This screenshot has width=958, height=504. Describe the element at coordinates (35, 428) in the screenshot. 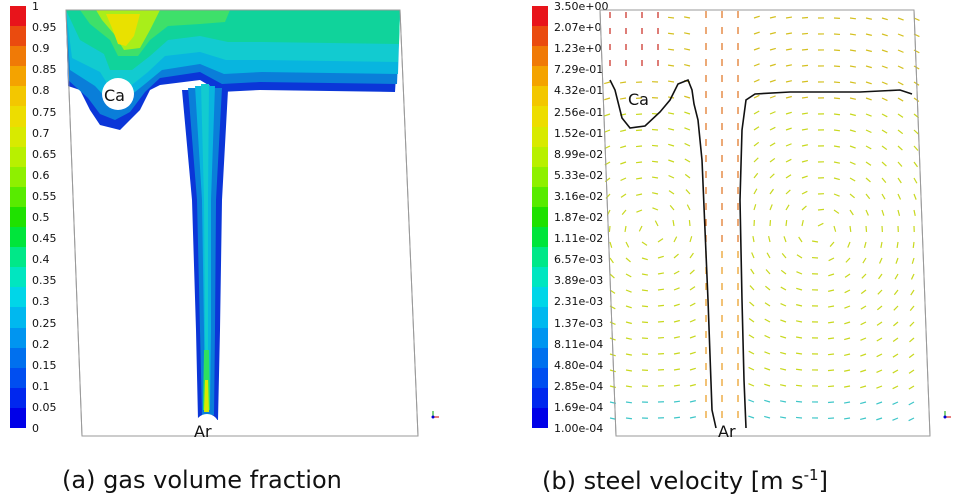

I see `colorbar-tick-label: 0` at that location.